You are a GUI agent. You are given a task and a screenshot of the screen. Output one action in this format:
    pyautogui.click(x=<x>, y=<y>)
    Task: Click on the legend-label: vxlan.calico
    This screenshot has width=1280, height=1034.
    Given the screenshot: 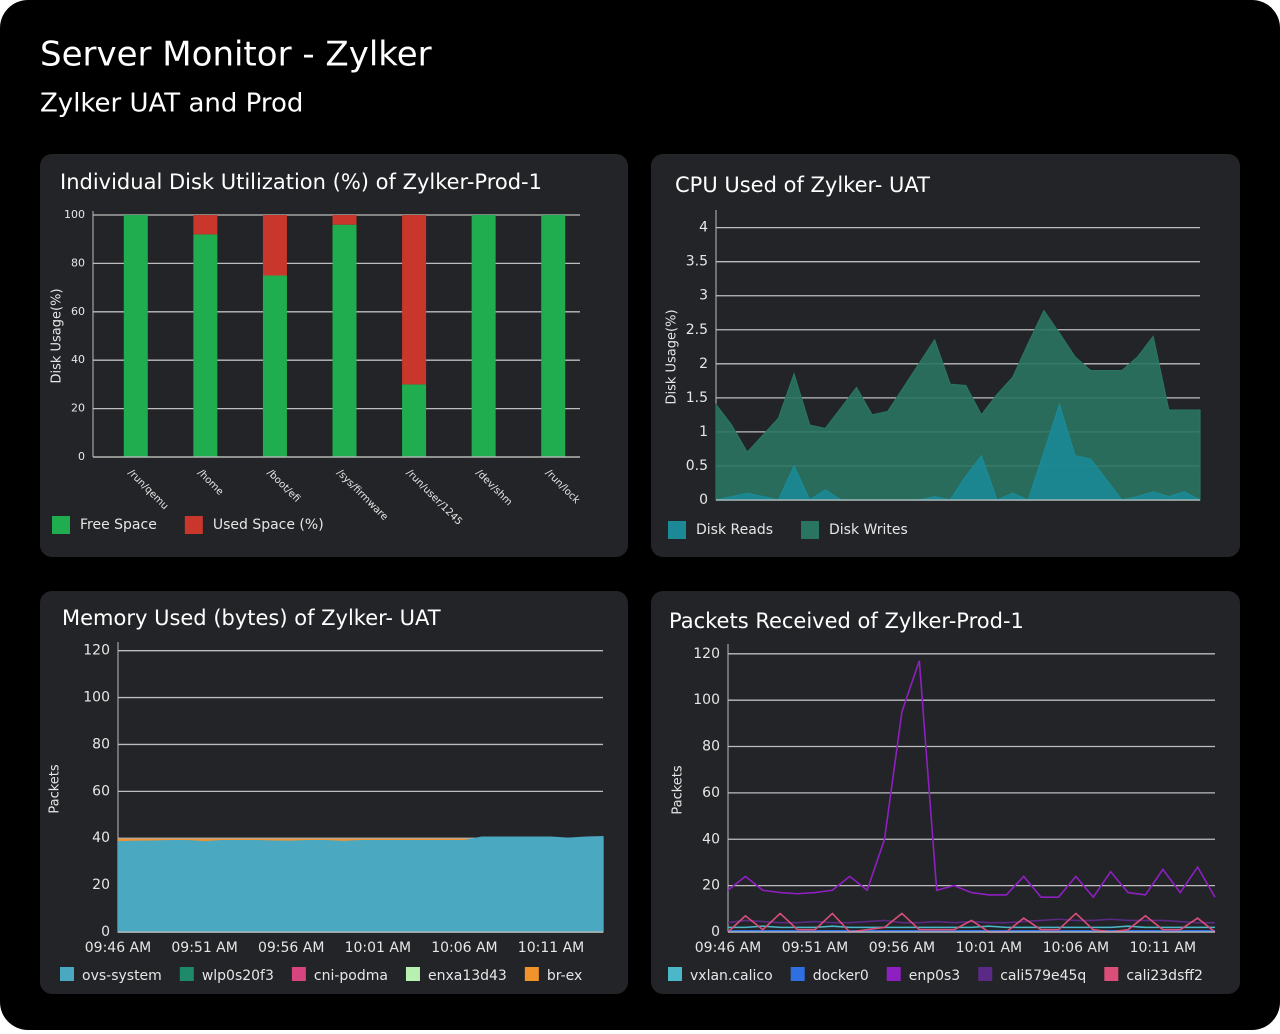 What is the action you would take?
    pyautogui.click(x=731, y=976)
    